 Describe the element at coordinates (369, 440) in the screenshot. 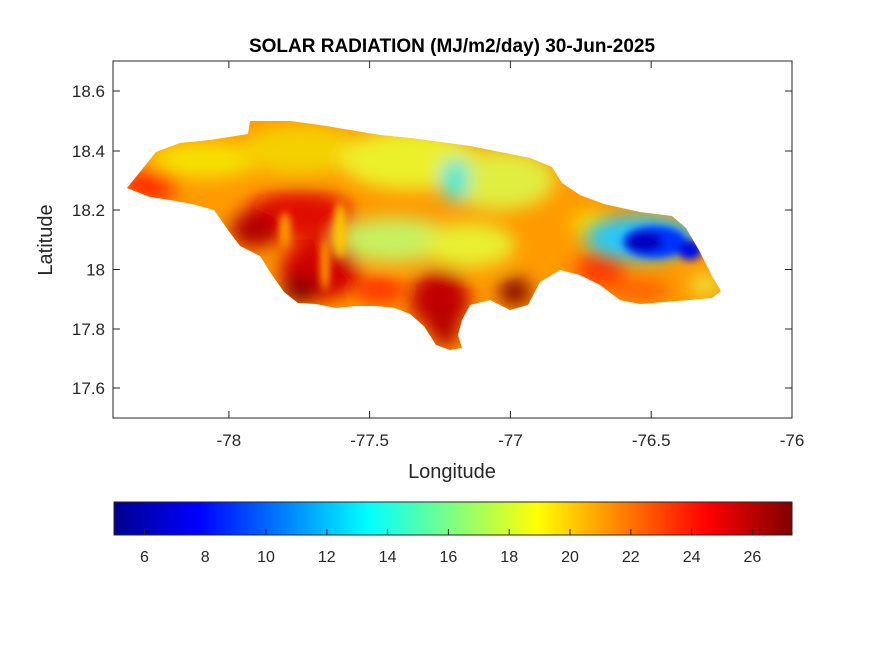

I see `x-tick-label: -77.5` at that location.